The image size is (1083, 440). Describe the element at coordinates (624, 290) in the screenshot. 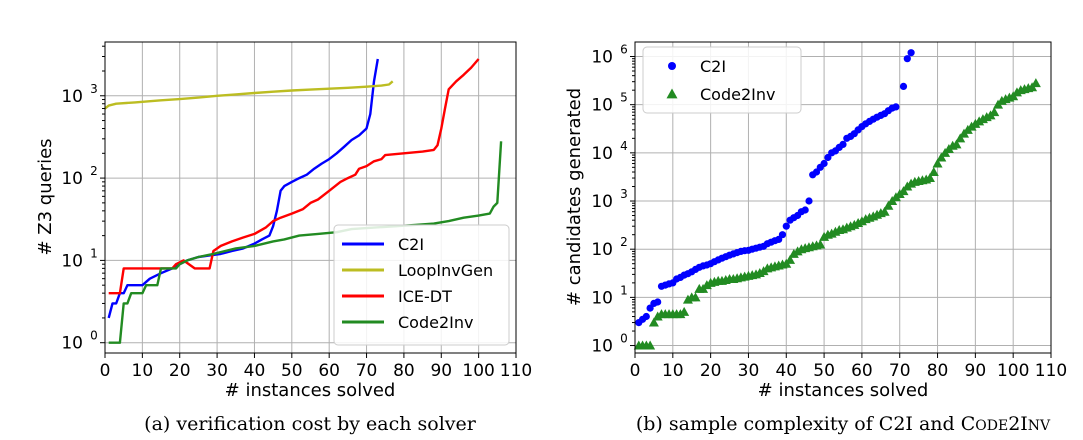

I see `y-tick-exponent: 1` at that location.